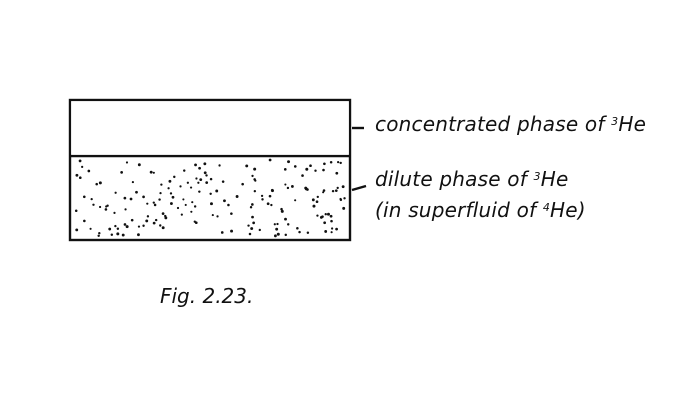 Image resolution: width=700 pixels, height=400 pixels. I want to click on bottom-label-line1-element: He, so click(555, 179).